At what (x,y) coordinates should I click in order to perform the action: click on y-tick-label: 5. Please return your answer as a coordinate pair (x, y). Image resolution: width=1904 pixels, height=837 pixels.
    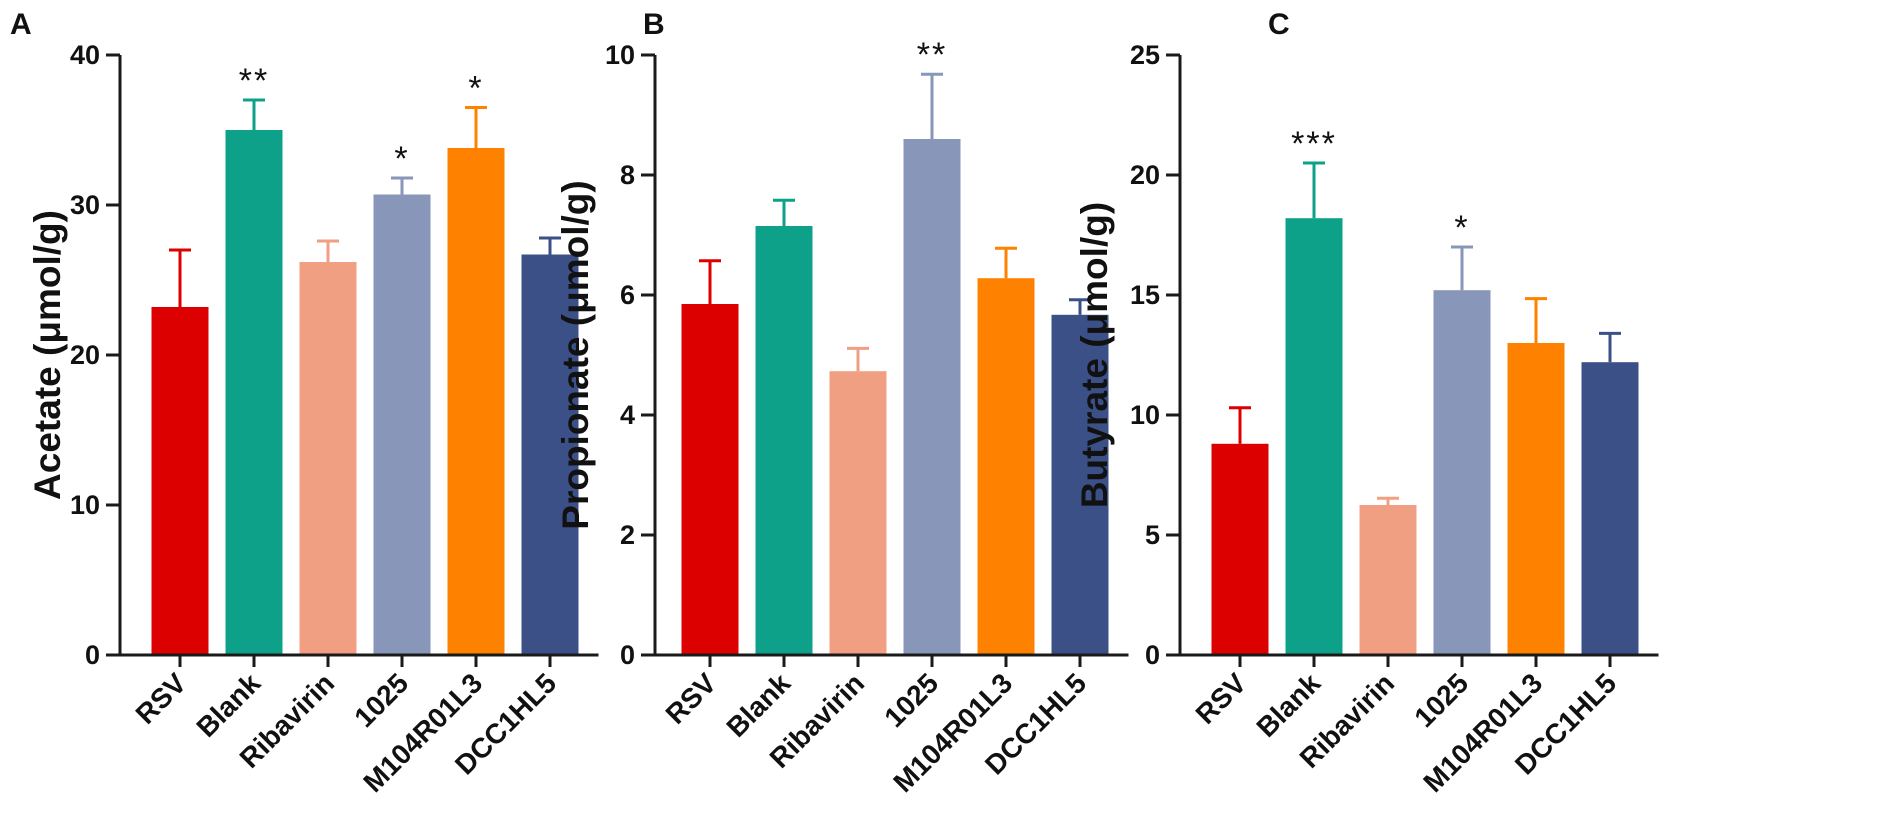
    Looking at the image, I should click on (1152, 535).